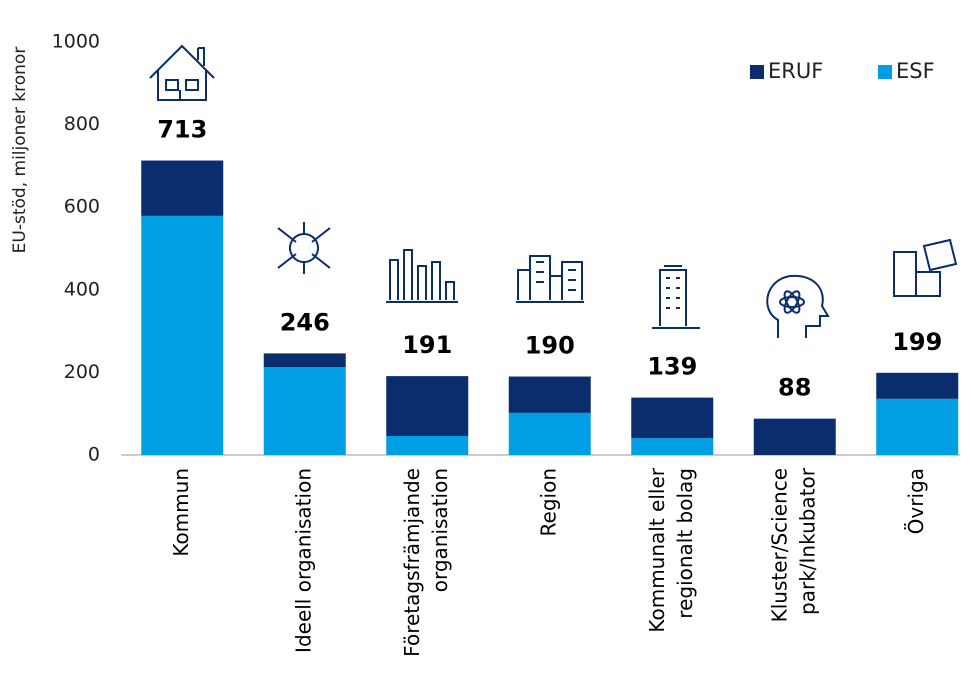  Describe the element at coordinates (181, 512) in the screenshot. I see `x-tick-label: Kommun` at that location.